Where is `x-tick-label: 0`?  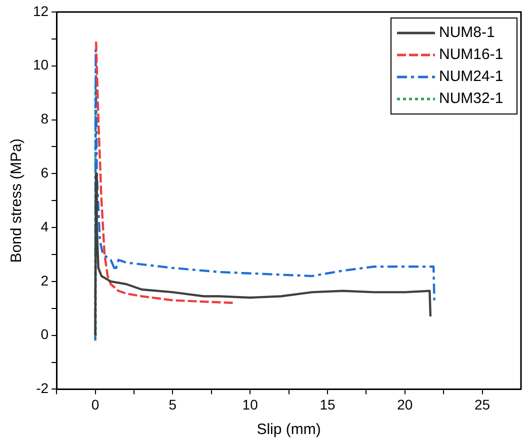
x-tick-label: 0 is located at coordinates (95, 404).